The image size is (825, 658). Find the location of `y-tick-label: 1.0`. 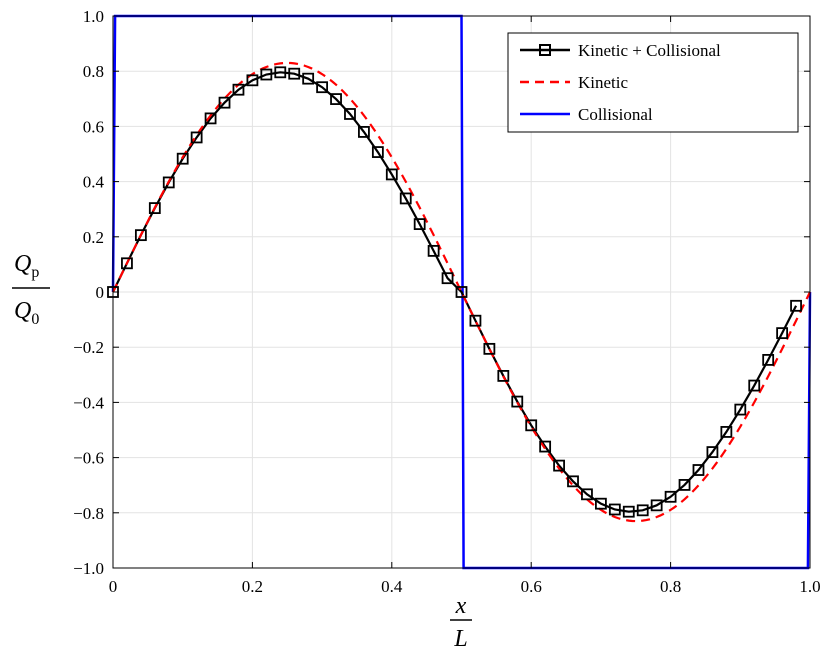

y-tick-label: 1.0 is located at coordinates (93, 16).